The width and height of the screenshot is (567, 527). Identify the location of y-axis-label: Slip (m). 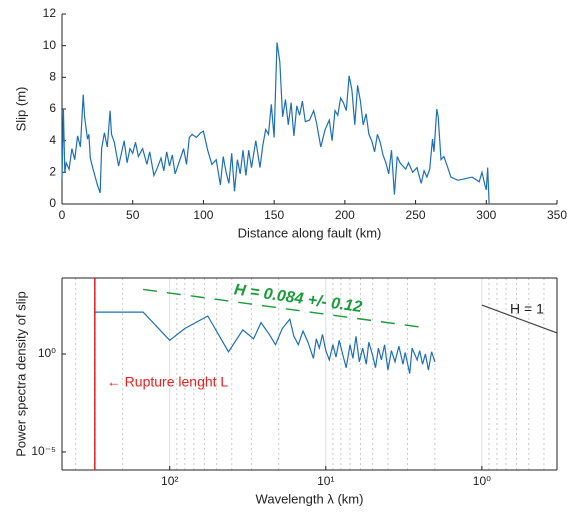
(20, 109).